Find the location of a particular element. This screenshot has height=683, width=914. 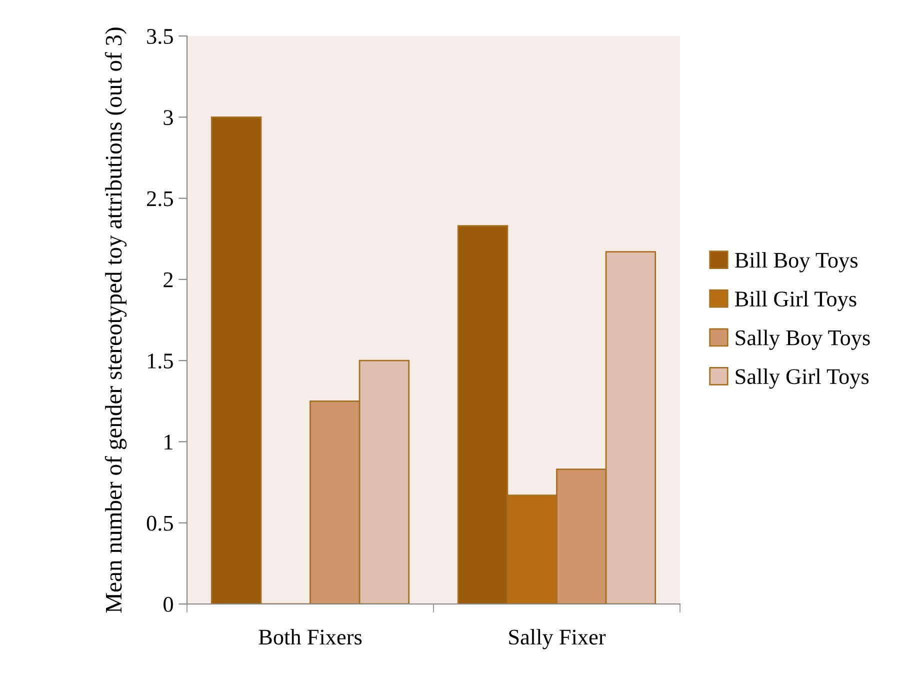

x-tick-label: Both Fixers is located at coordinates (310, 637).